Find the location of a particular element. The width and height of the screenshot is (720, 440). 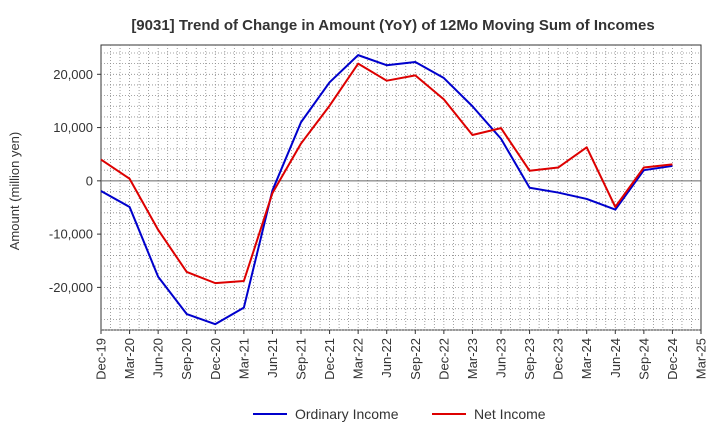

x-tick-label: Dec-19 is located at coordinates (101, 359).